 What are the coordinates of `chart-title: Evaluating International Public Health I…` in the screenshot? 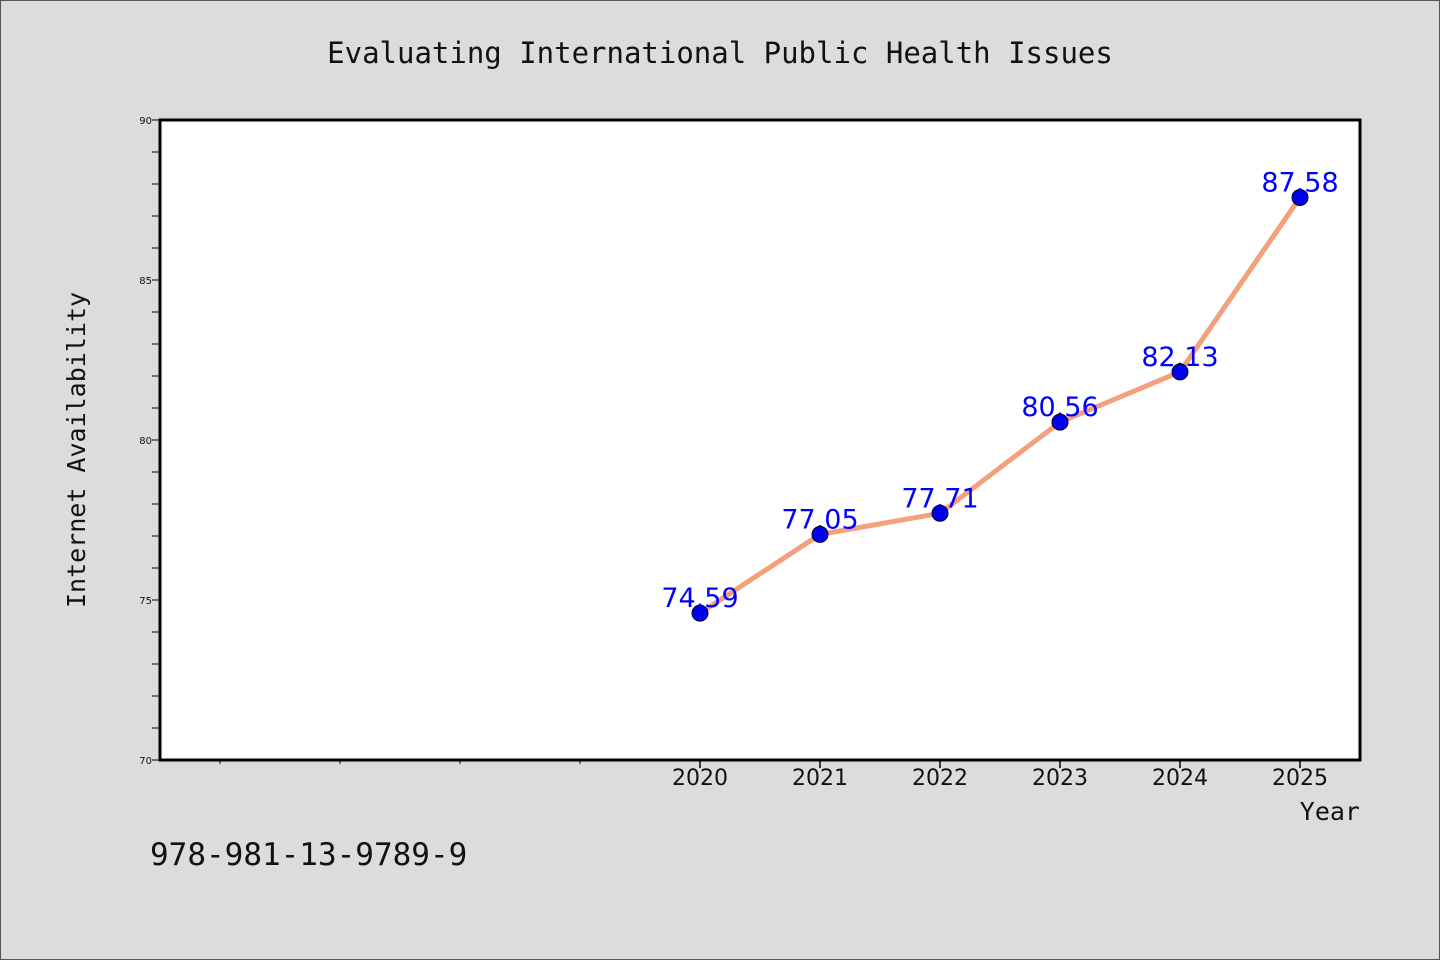 It's located at (720, 53).